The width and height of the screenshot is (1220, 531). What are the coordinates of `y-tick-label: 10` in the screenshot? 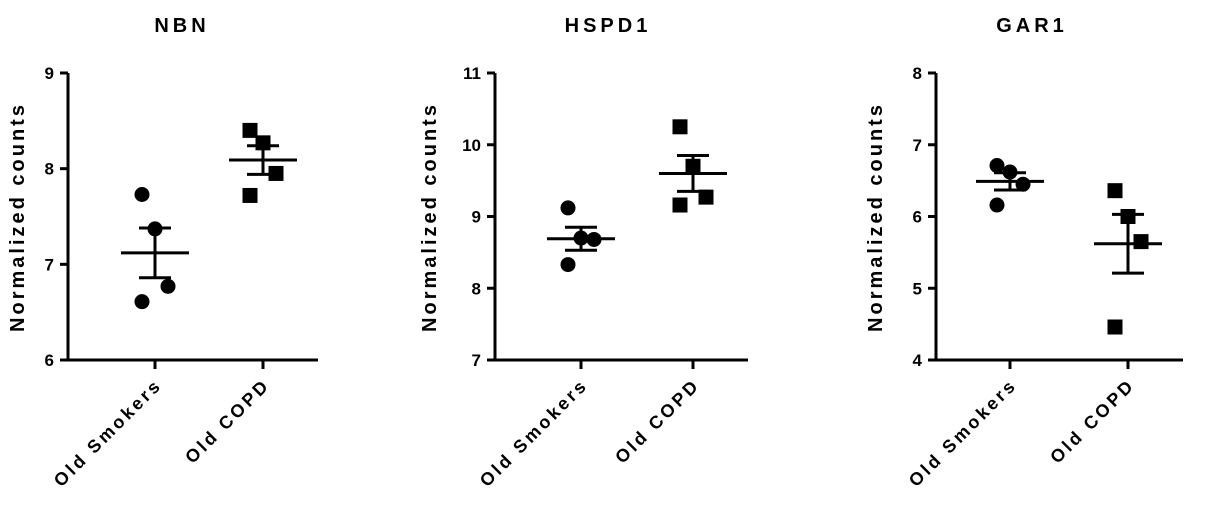 It's located at (471, 145).